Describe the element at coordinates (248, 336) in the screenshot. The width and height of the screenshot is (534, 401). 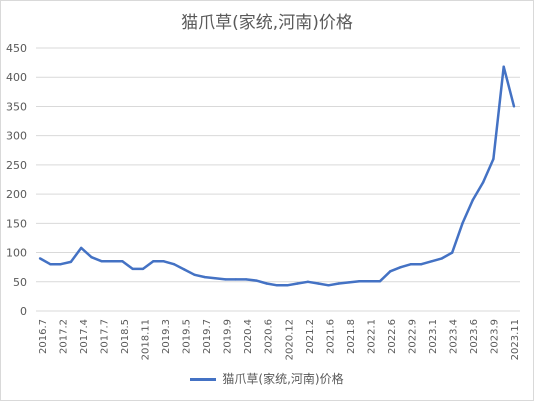
I see `x-tick-label: 2020.4` at that location.